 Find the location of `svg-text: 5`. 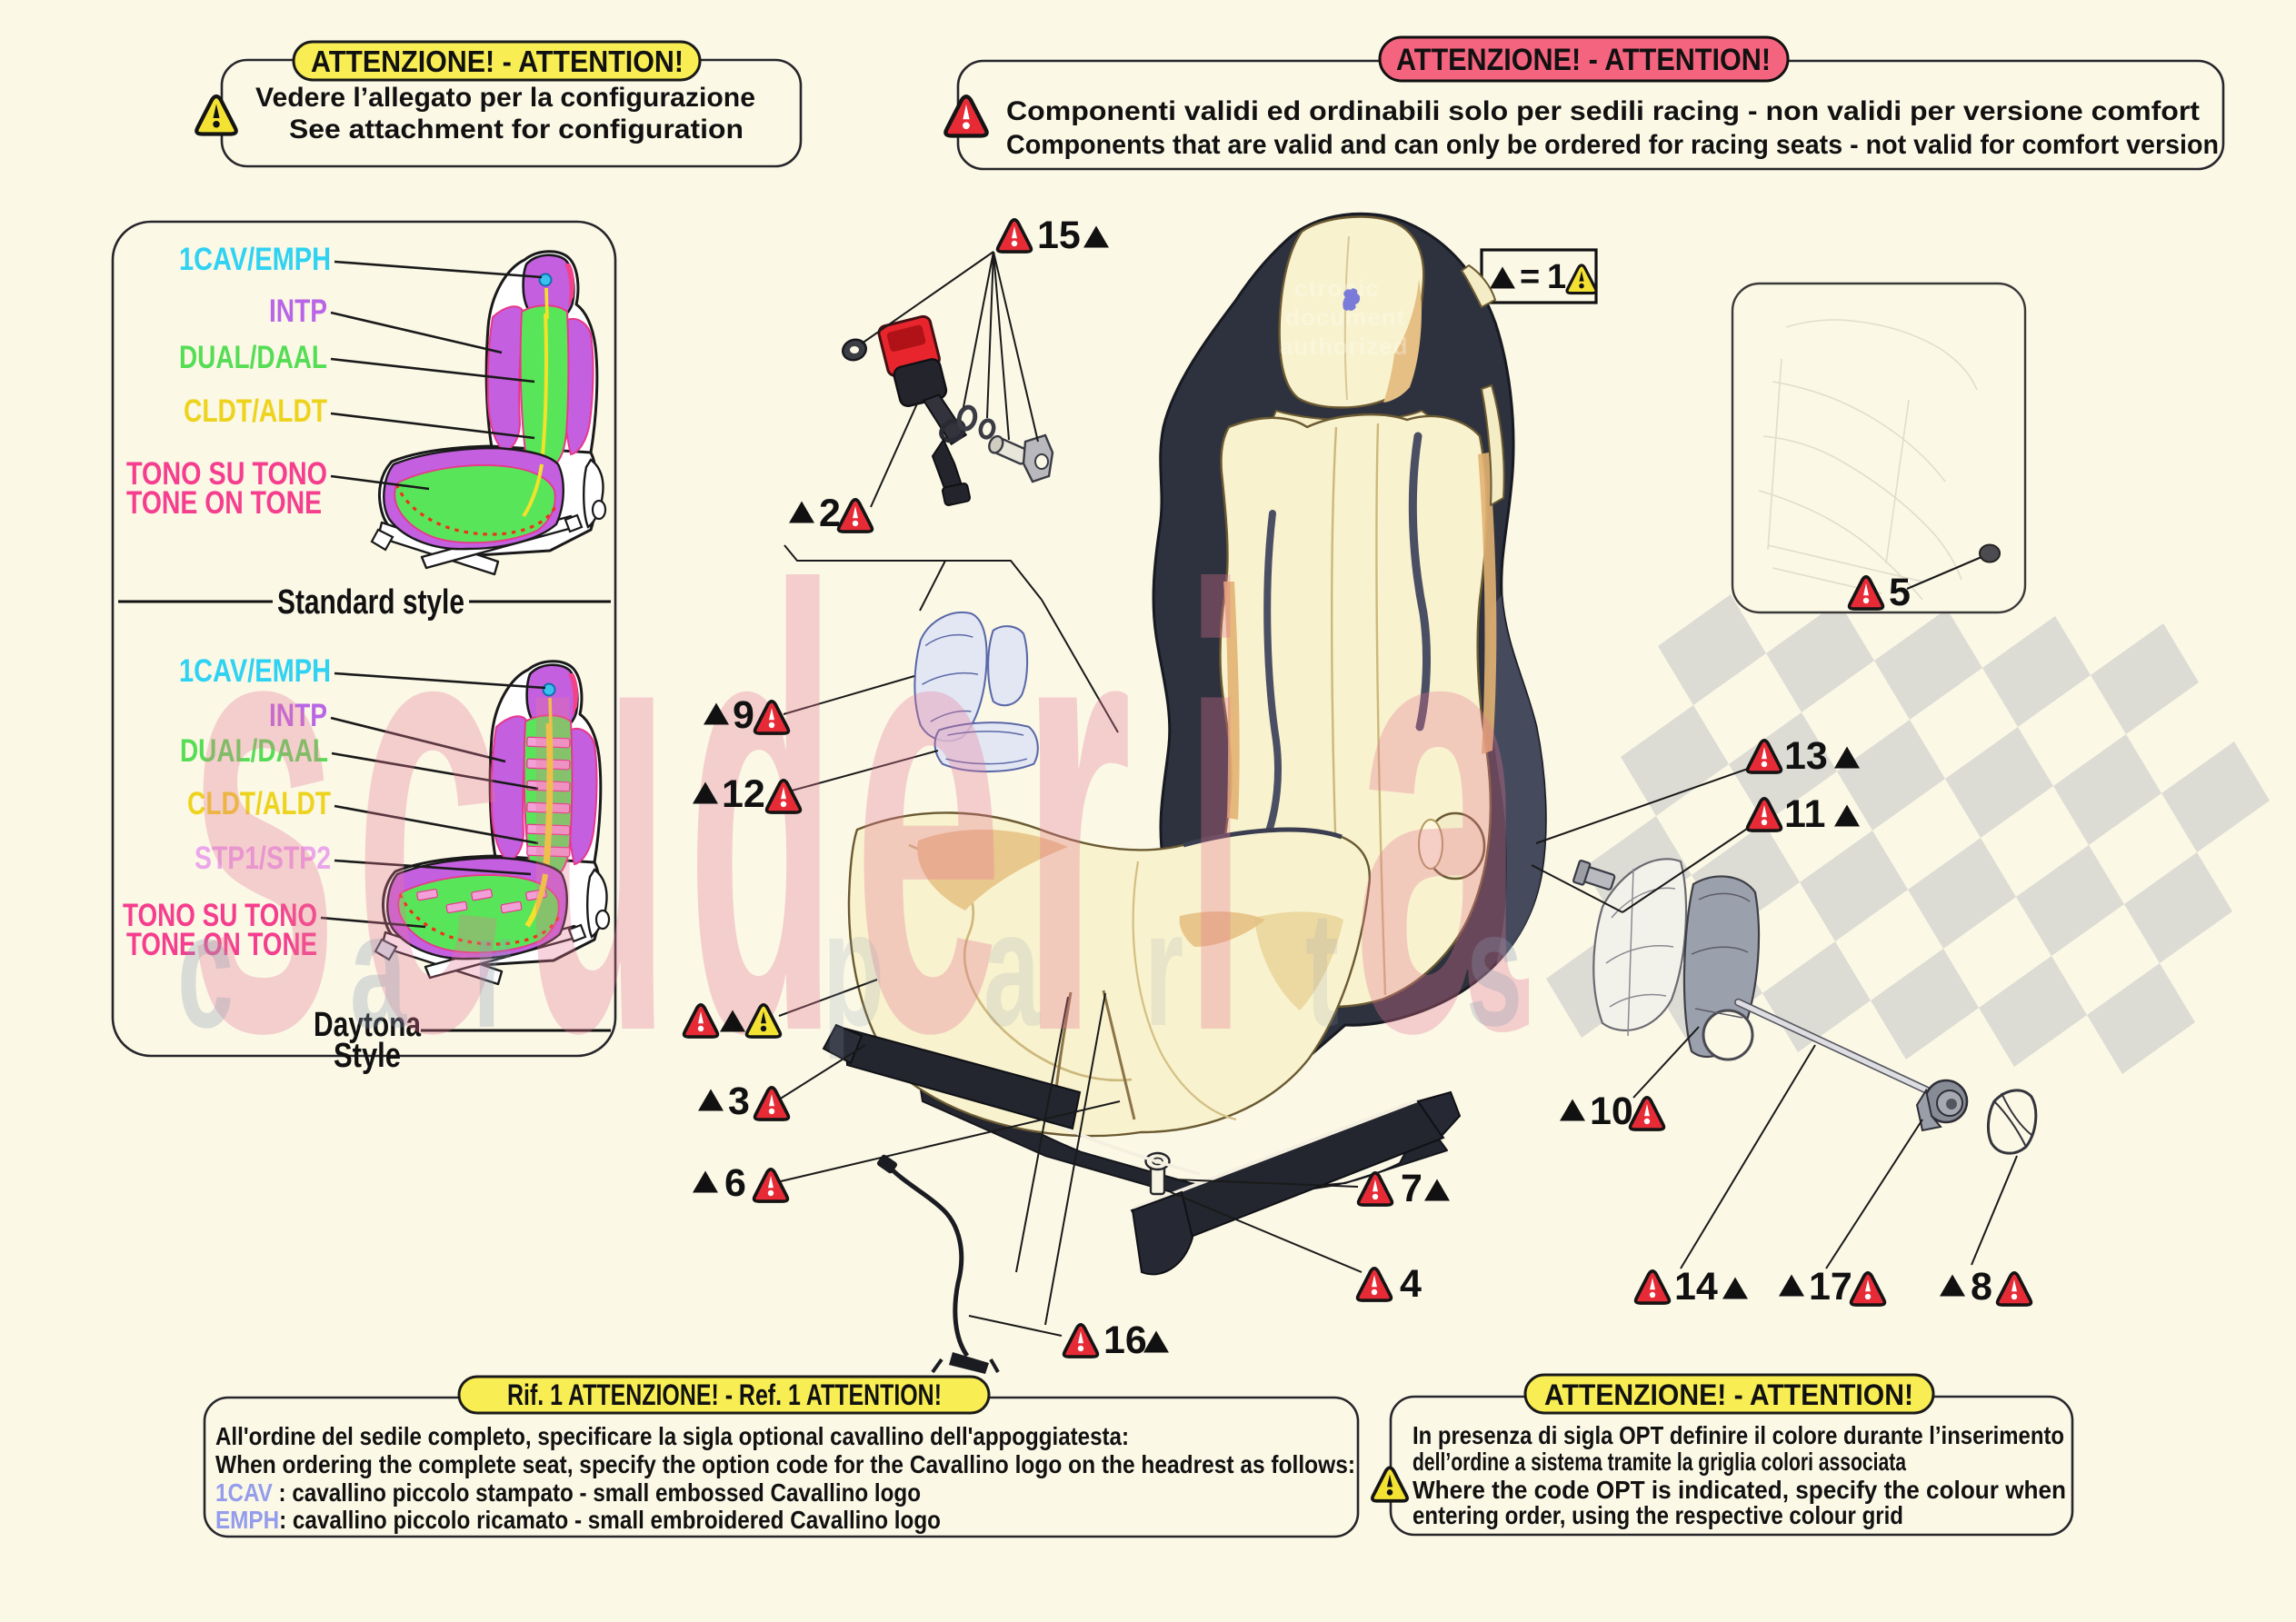

svg-text: 5 is located at coordinates (1900, 592).